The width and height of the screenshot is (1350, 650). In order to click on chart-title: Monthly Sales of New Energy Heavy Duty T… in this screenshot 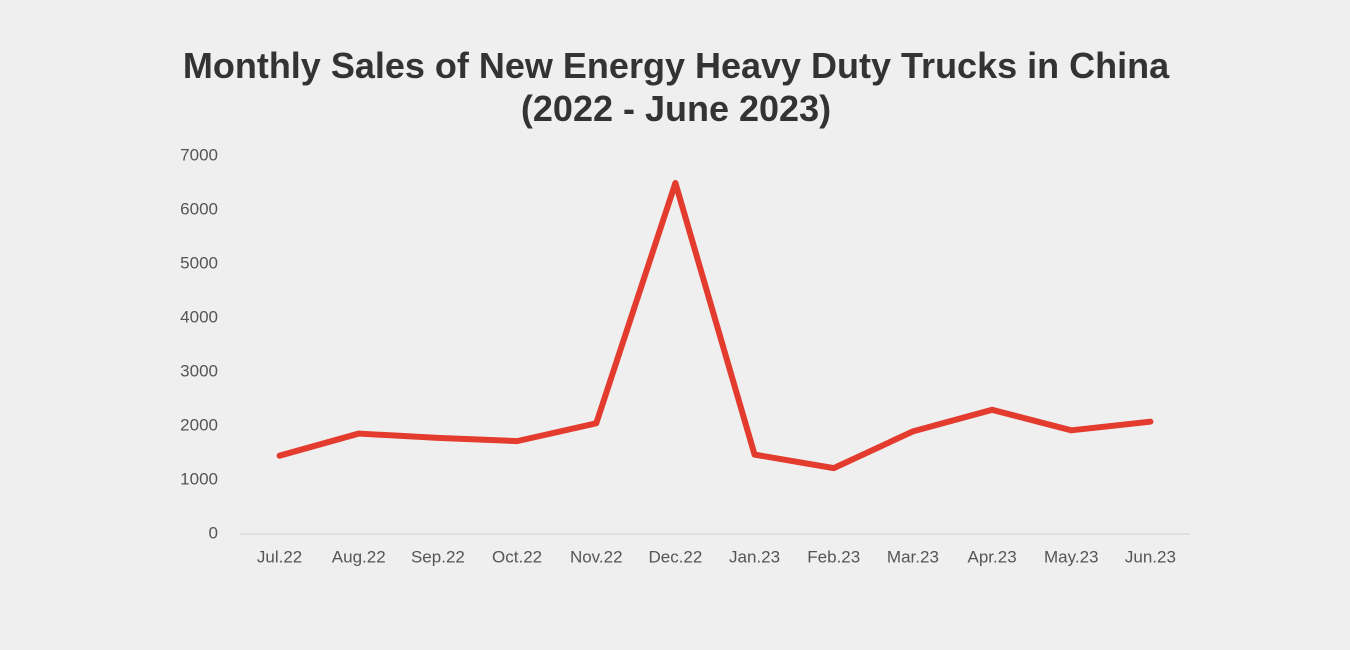, I will do `click(676, 87)`.